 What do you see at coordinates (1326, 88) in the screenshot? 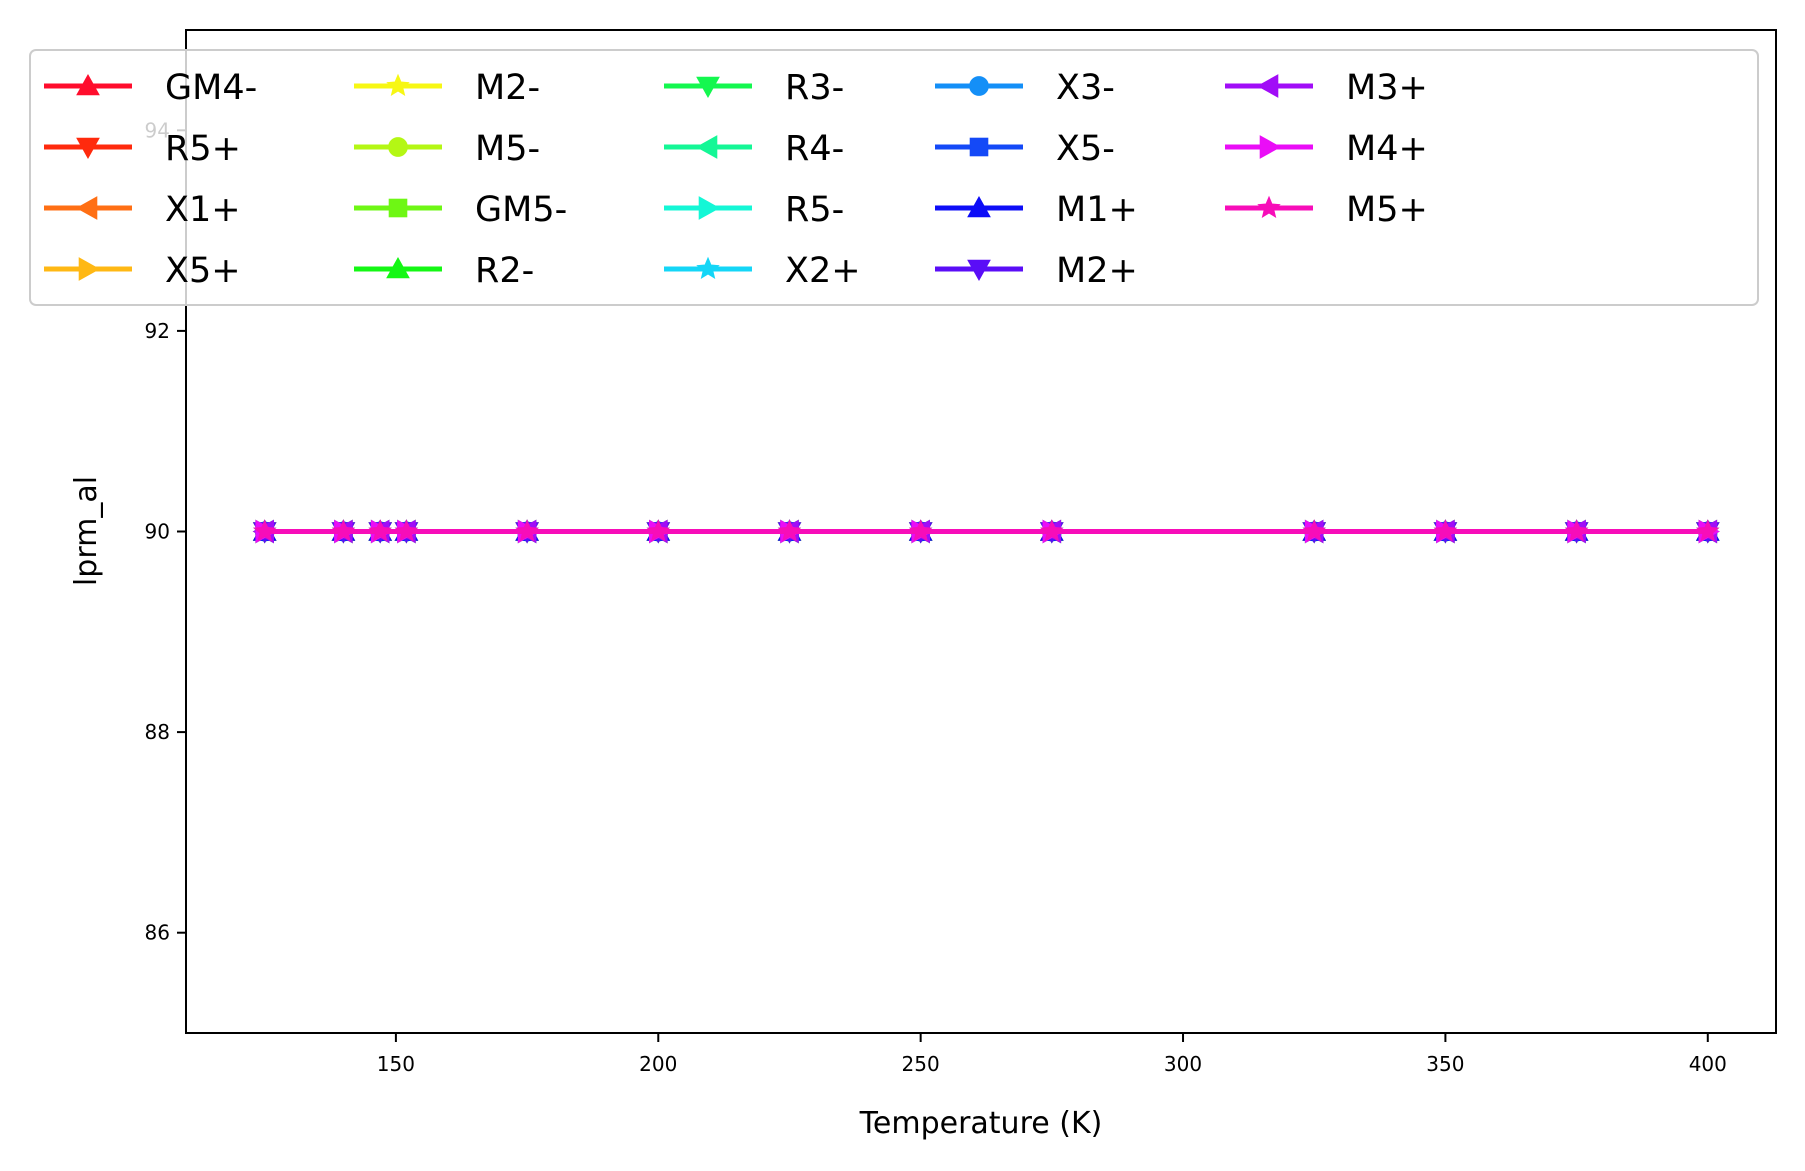
I see `legend-item: M3+` at bounding box center [1326, 88].